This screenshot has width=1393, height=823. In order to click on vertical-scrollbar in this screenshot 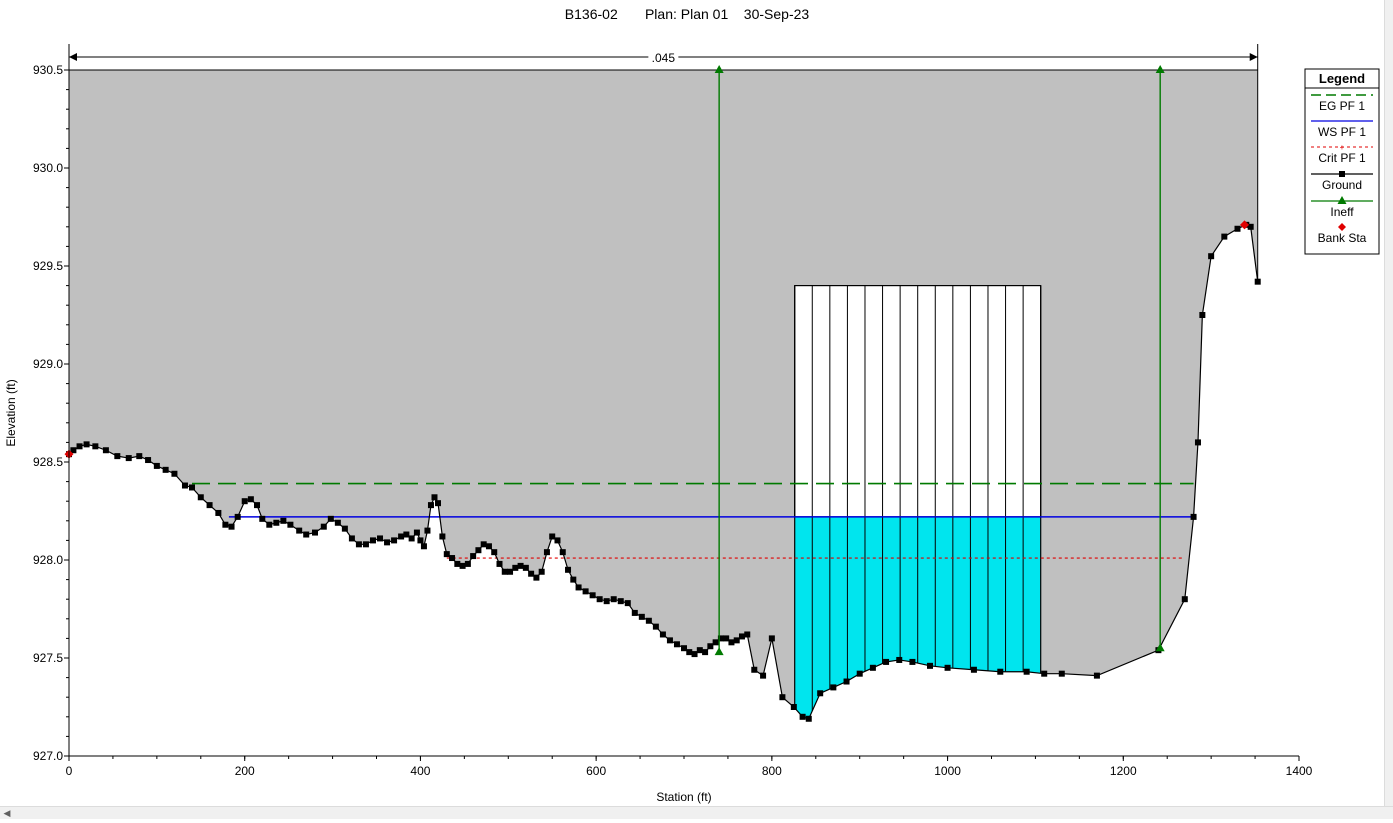, I will do `click(1388, 403)`.